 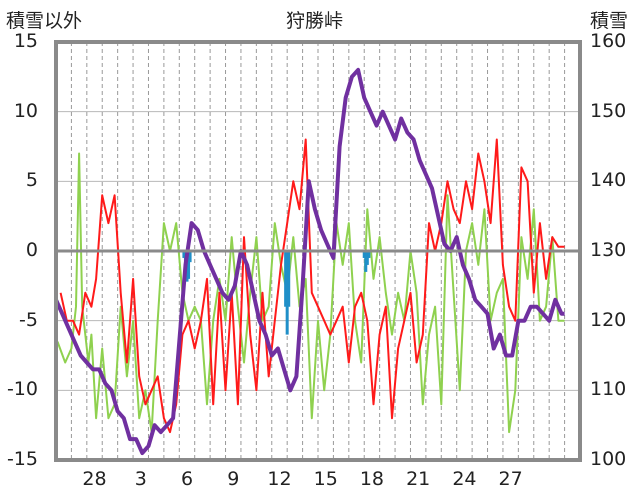 I want to click on y-right-tick-label: 140, so click(x=608, y=180).